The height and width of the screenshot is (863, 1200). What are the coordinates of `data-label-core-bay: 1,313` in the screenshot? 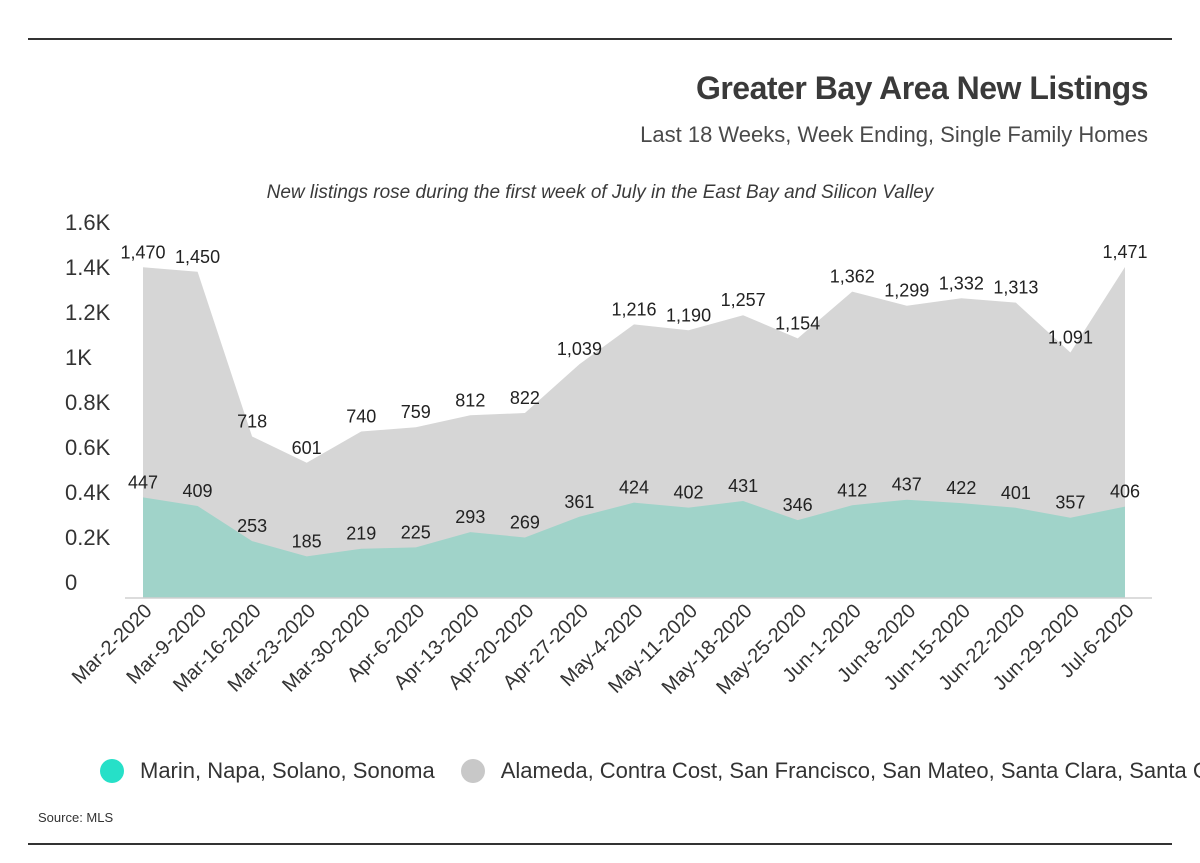 It's located at (1015, 288).